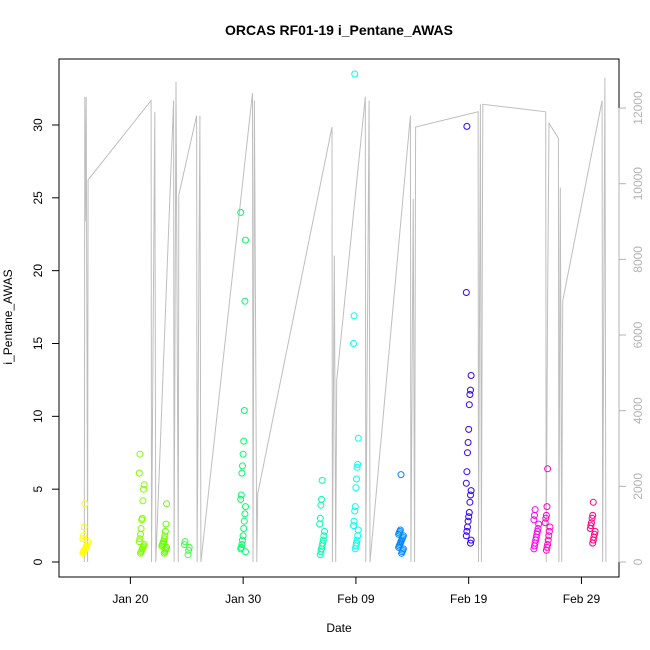 Image resolution: width=650 pixels, height=650 pixels. I want to click on y-axis-right: 0 2000 4000 6000 8000 10000 12000, so click(631, 328).